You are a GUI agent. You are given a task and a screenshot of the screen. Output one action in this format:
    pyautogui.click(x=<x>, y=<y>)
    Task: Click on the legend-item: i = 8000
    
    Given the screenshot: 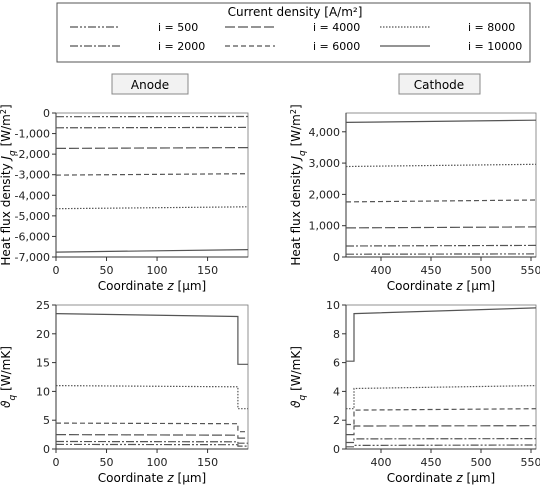 What is the action you would take?
    pyautogui.click(x=447, y=27)
    